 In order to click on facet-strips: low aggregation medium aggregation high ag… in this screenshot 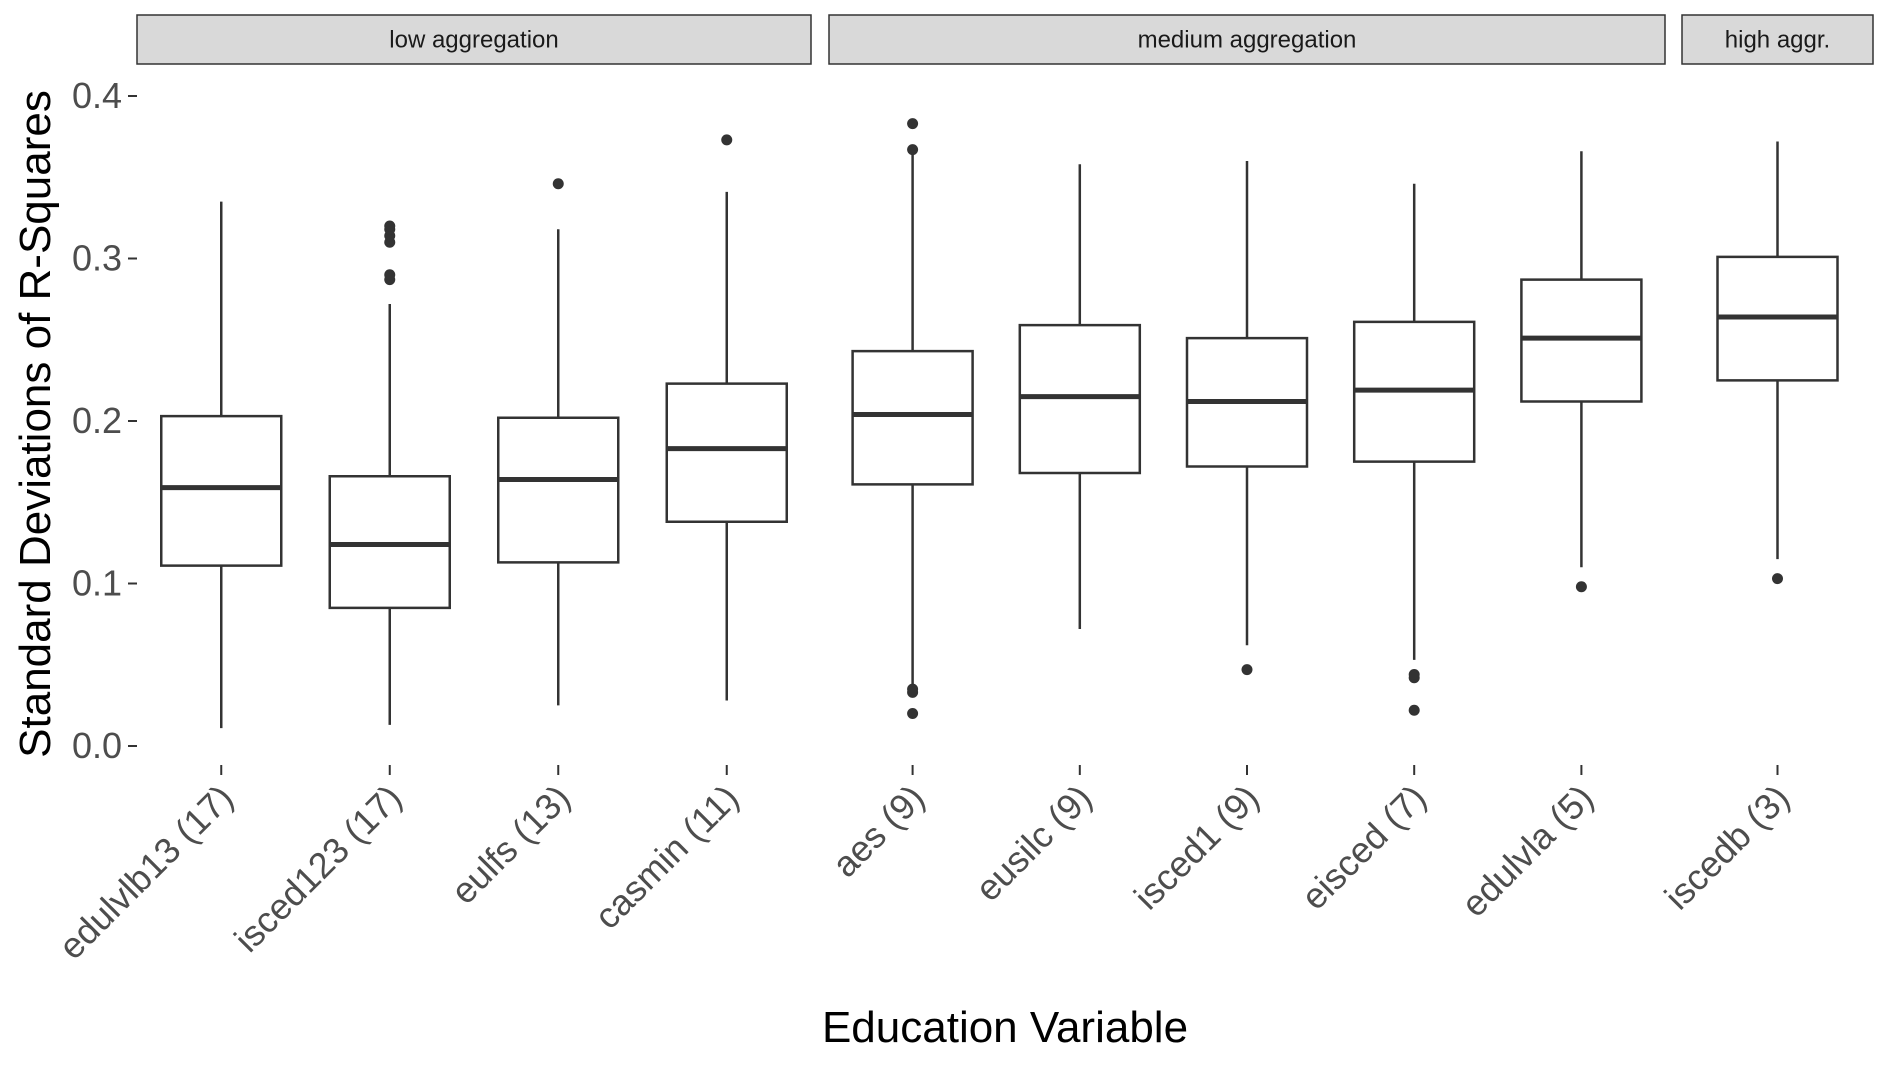, I will do `click(1005, 39)`.